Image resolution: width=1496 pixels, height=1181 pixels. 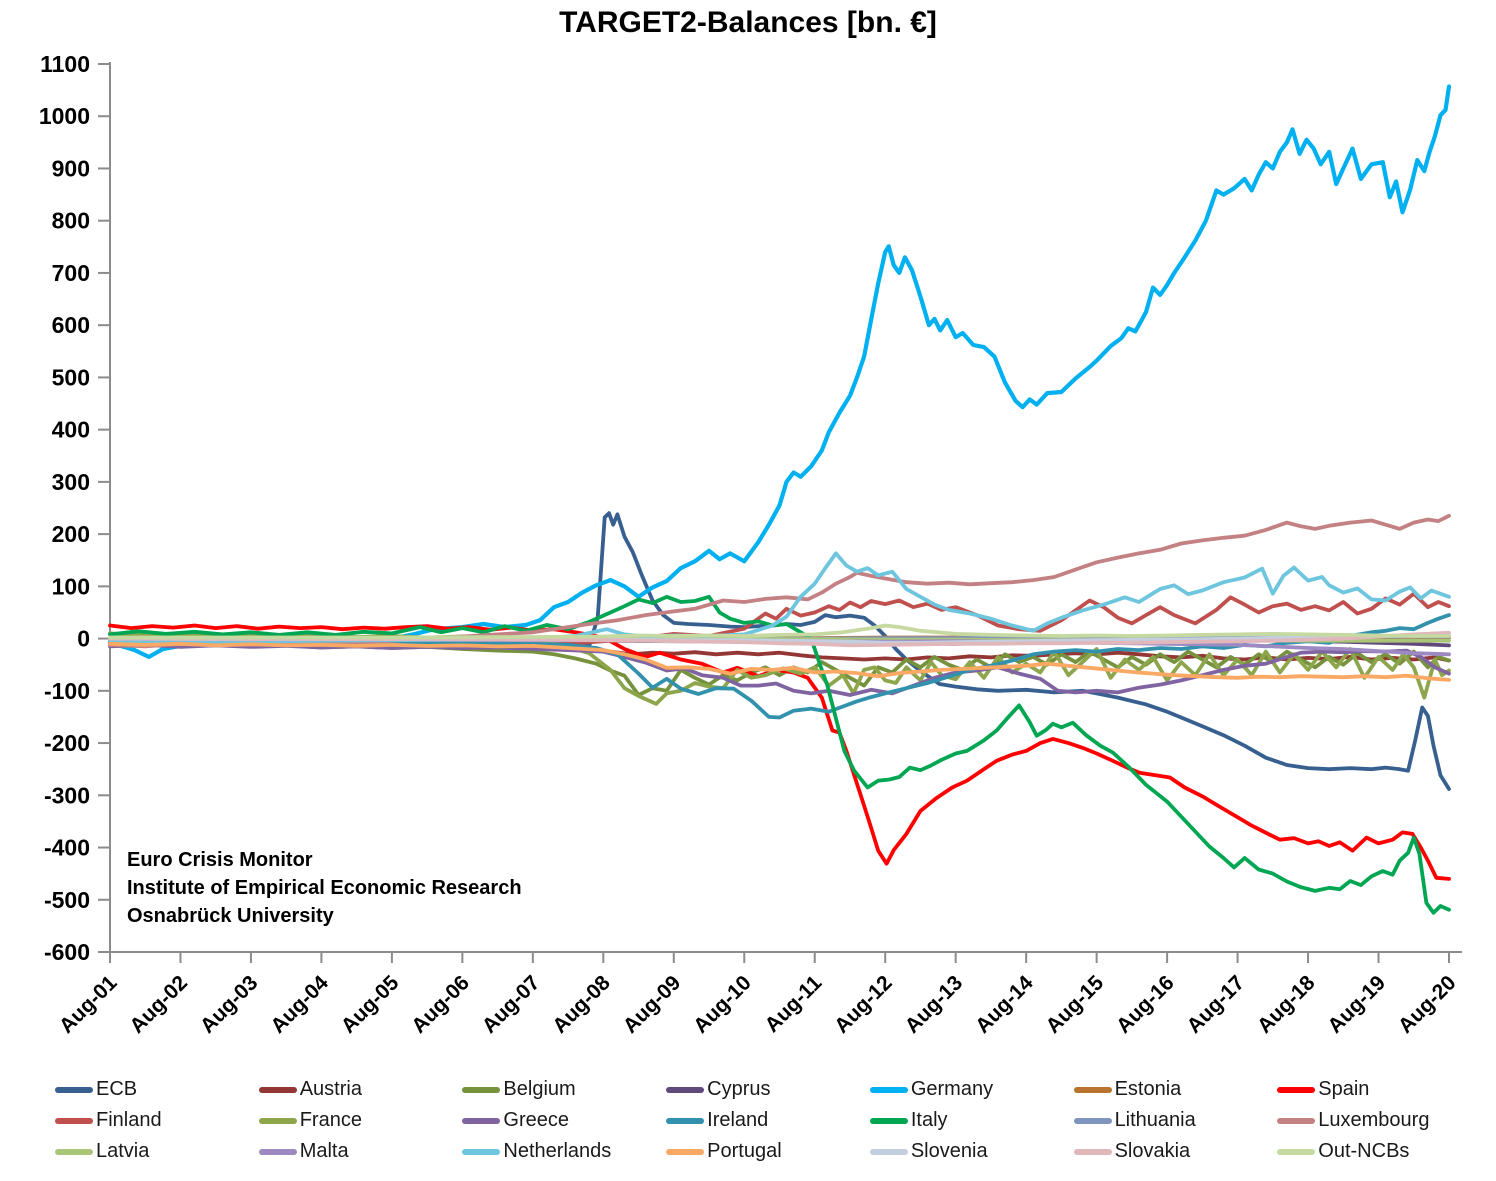 I want to click on legend-item-italy: Italy, so click(x=971, y=1120).